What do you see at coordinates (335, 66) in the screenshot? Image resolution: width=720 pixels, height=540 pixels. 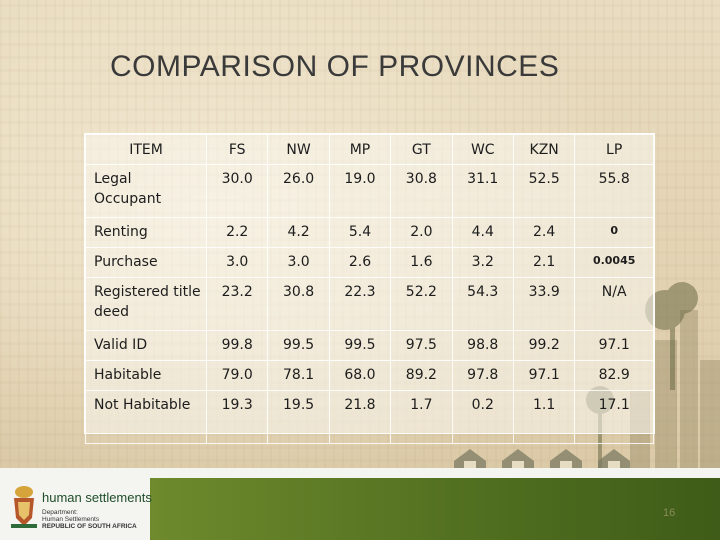 I see `slide-title: COMPARISON OF PROVINCES` at bounding box center [335, 66].